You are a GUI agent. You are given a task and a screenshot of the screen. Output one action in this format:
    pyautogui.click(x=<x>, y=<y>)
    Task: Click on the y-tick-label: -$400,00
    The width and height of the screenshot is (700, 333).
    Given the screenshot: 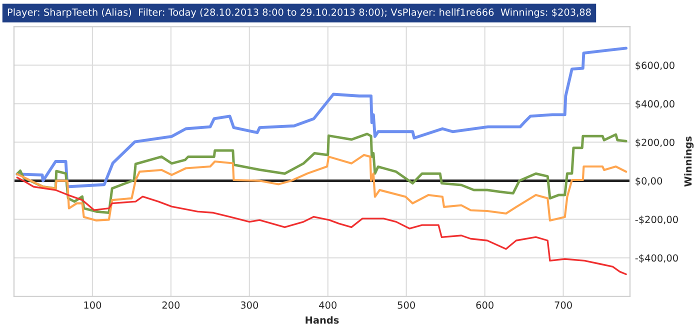 What is the action you would take?
    pyautogui.click(x=656, y=258)
    